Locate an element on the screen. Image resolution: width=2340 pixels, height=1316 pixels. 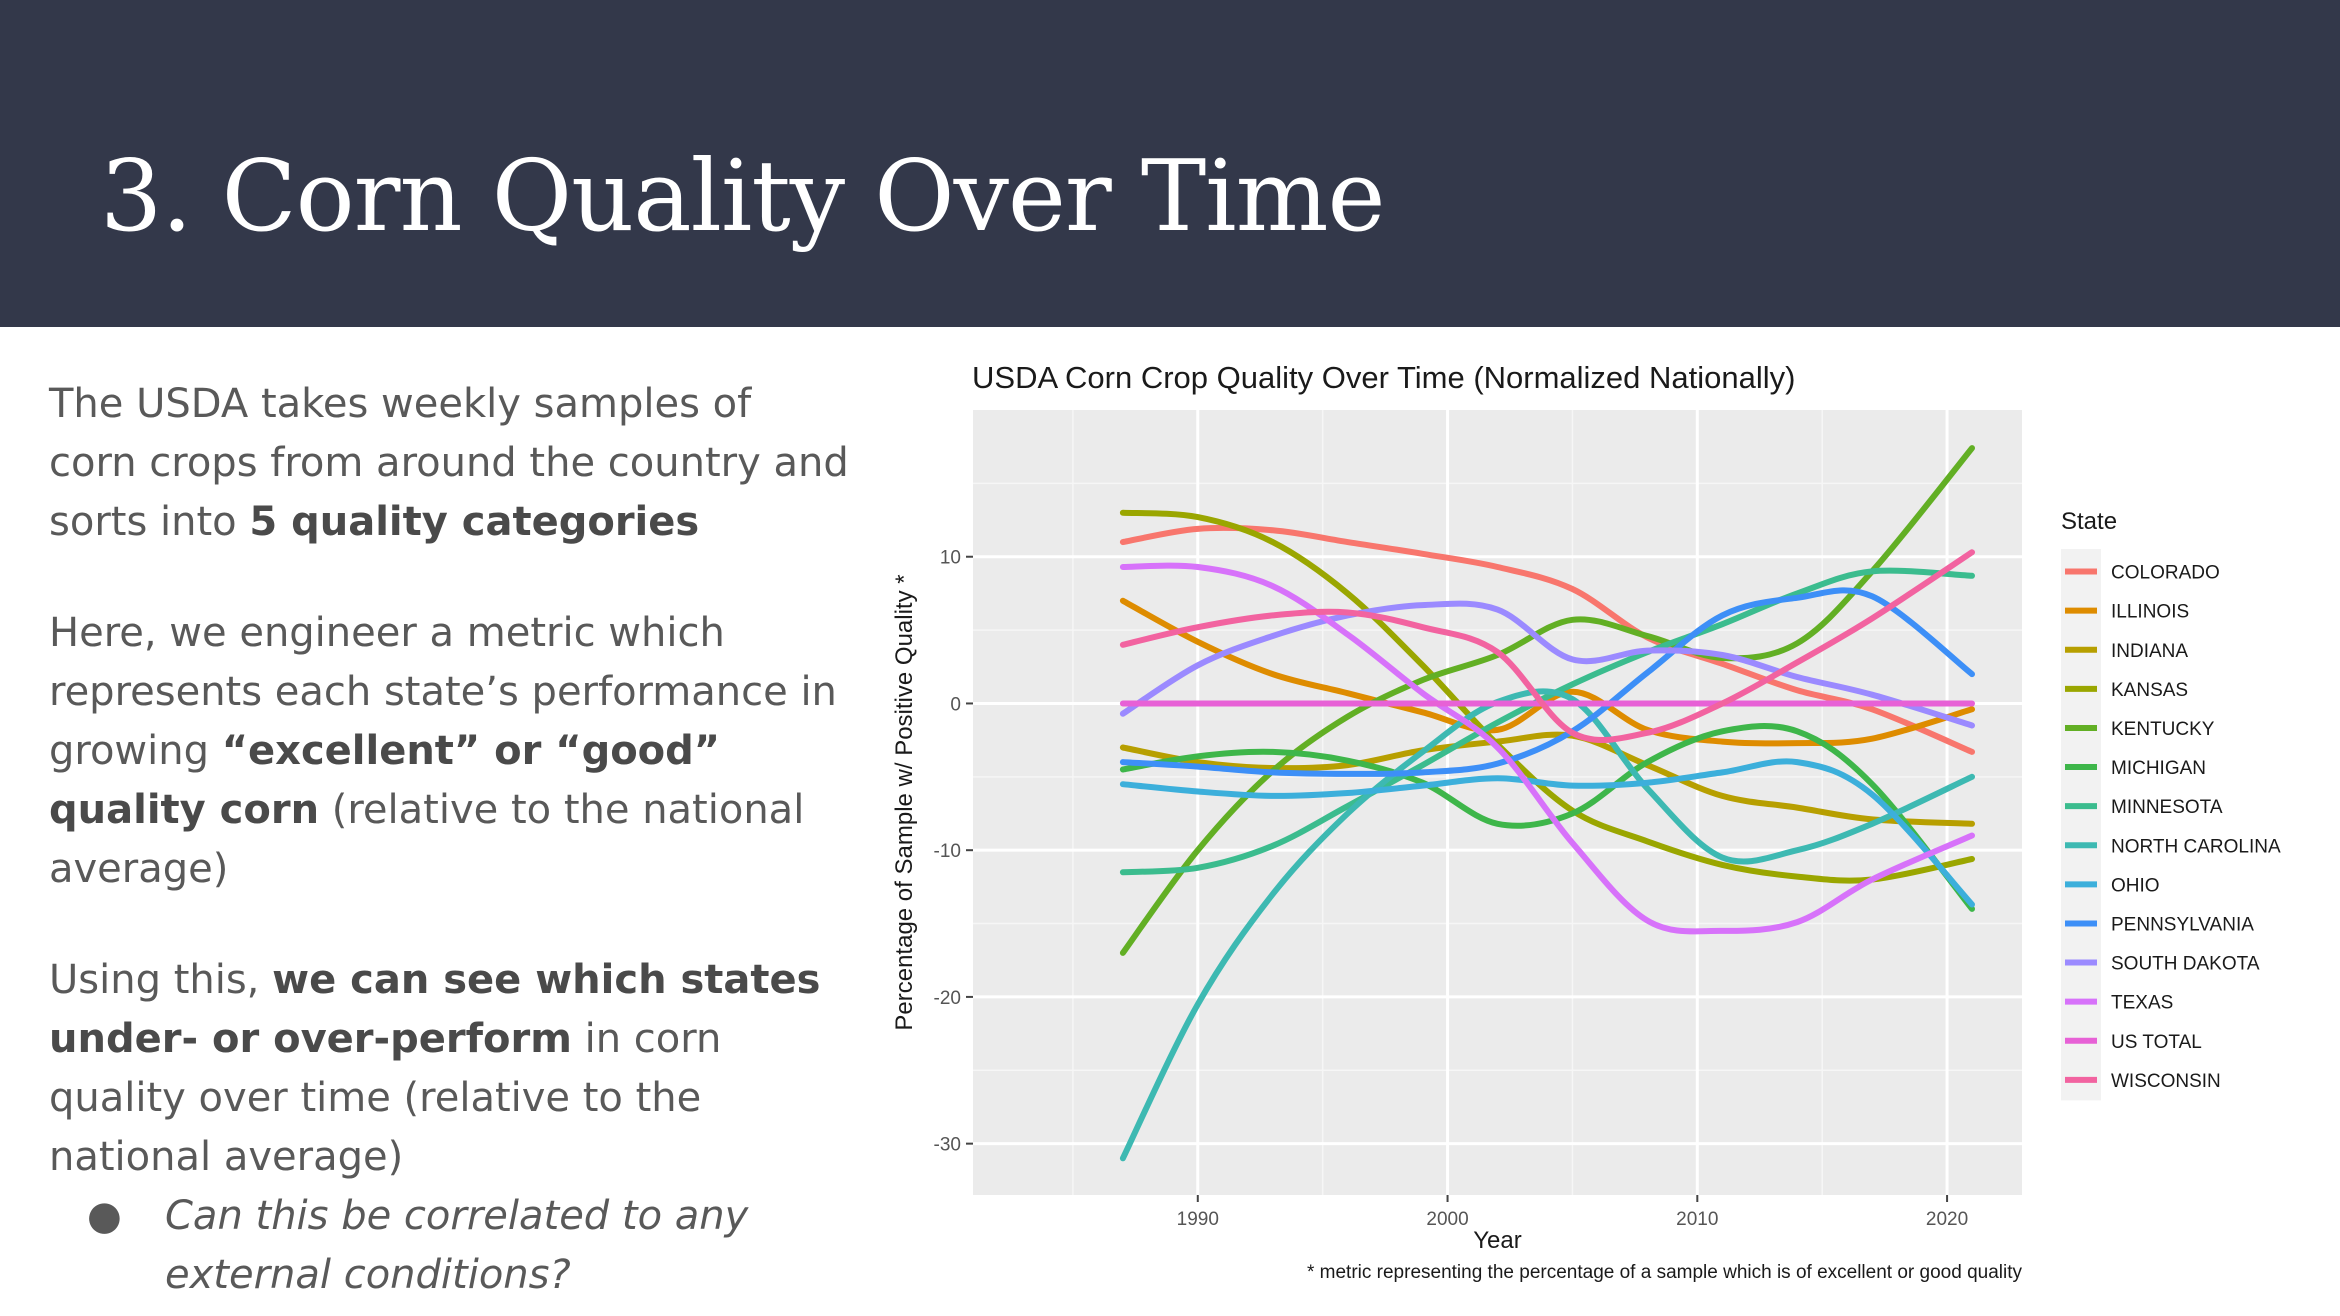
x-tick-label: 1990 is located at coordinates (1198, 1219).